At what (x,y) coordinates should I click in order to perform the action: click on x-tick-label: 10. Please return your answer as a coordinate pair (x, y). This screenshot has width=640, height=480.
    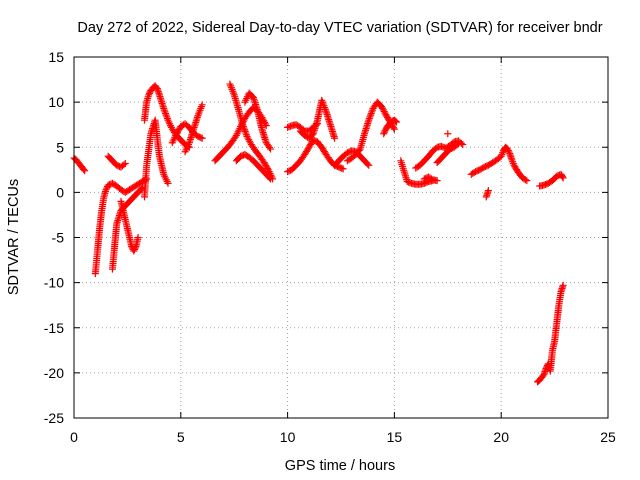
    Looking at the image, I should click on (288, 437).